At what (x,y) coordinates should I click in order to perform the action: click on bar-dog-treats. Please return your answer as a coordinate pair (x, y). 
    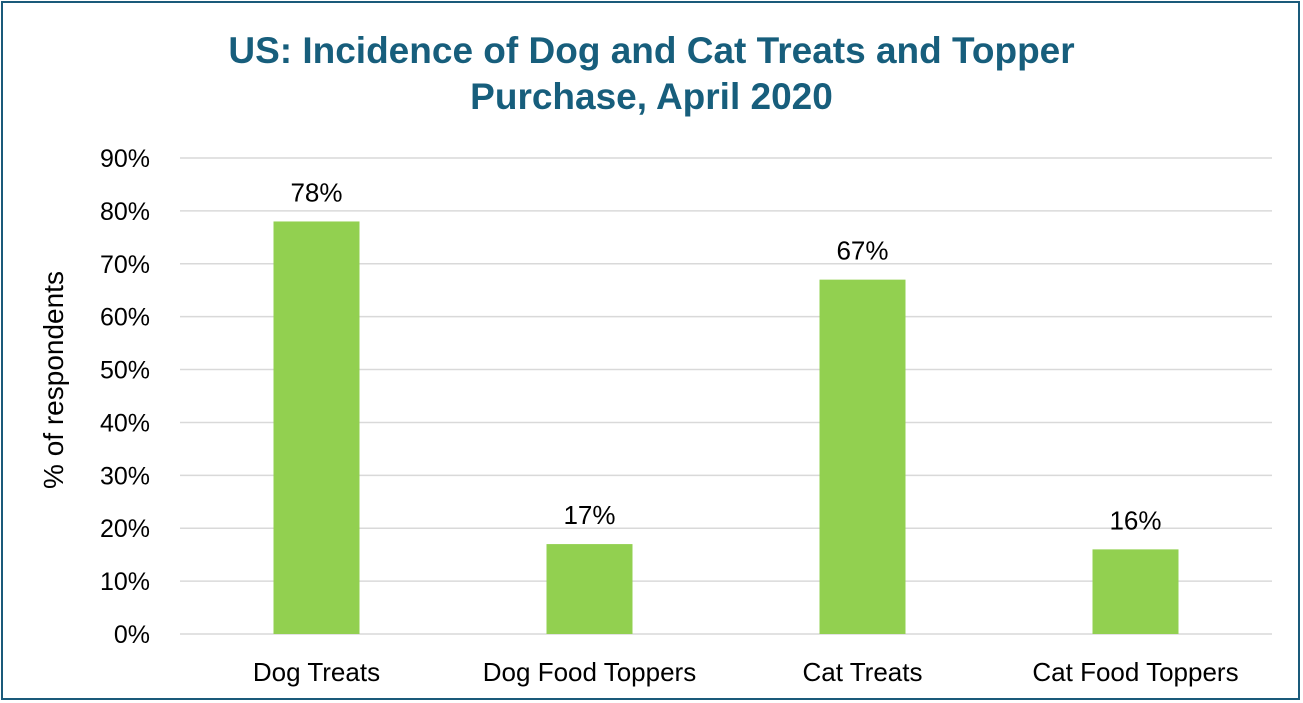
    Looking at the image, I should click on (316, 427).